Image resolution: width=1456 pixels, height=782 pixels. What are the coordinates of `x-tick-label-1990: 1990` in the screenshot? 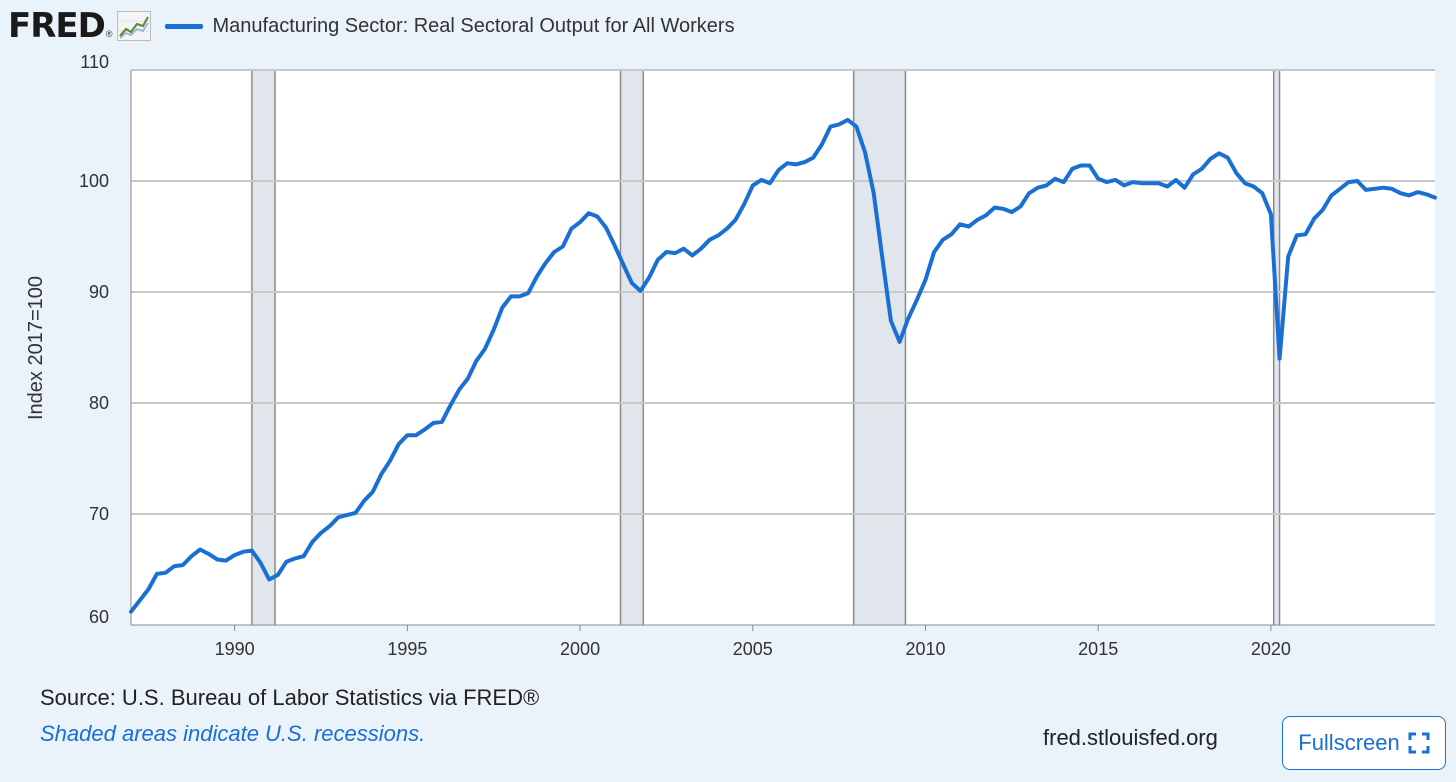 It's located at (235, 649).